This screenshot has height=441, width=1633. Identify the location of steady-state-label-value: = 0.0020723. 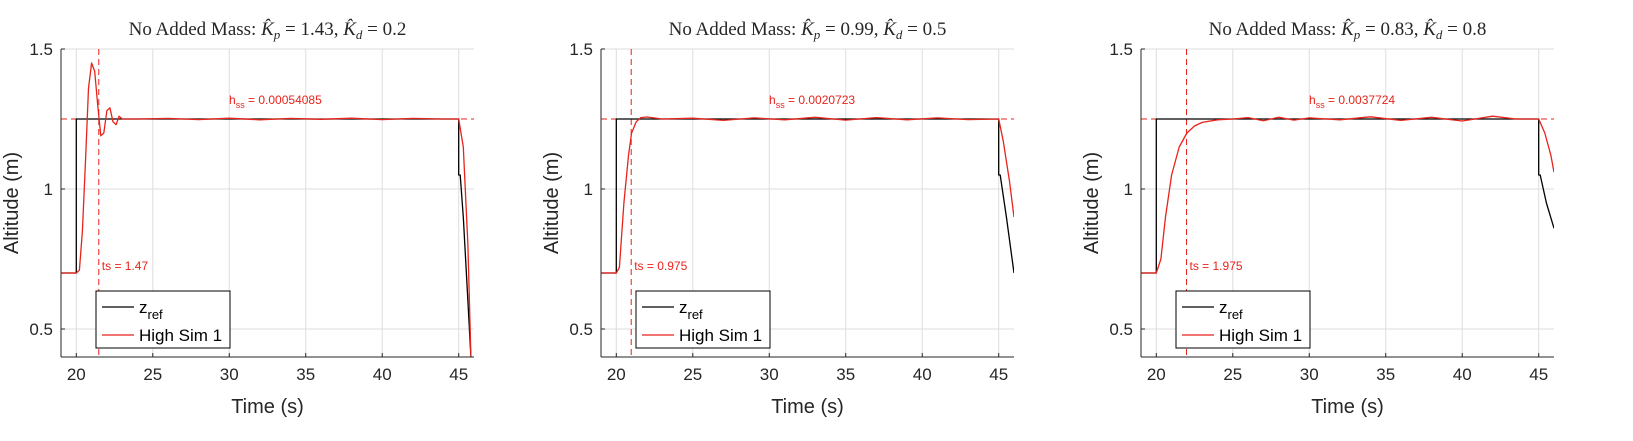
(820, 100).